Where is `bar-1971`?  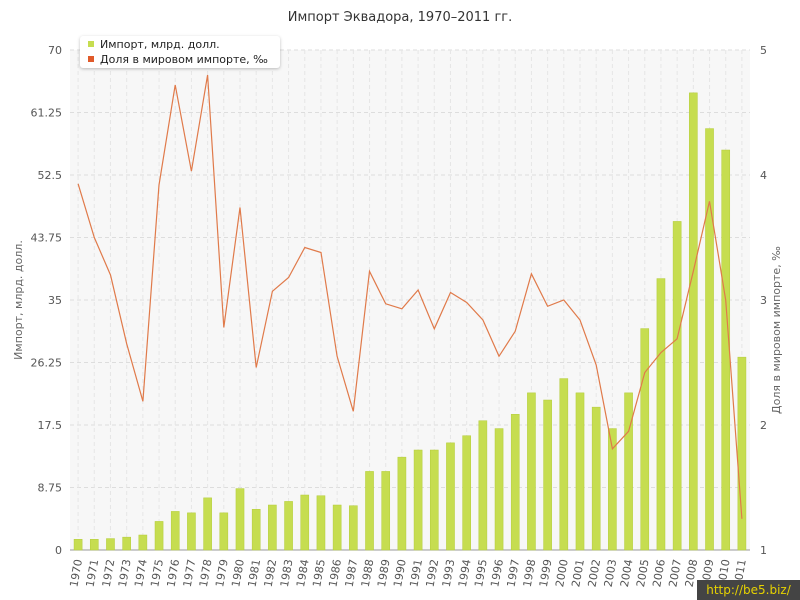 bar-1971 is located at coordinates (94, 545).